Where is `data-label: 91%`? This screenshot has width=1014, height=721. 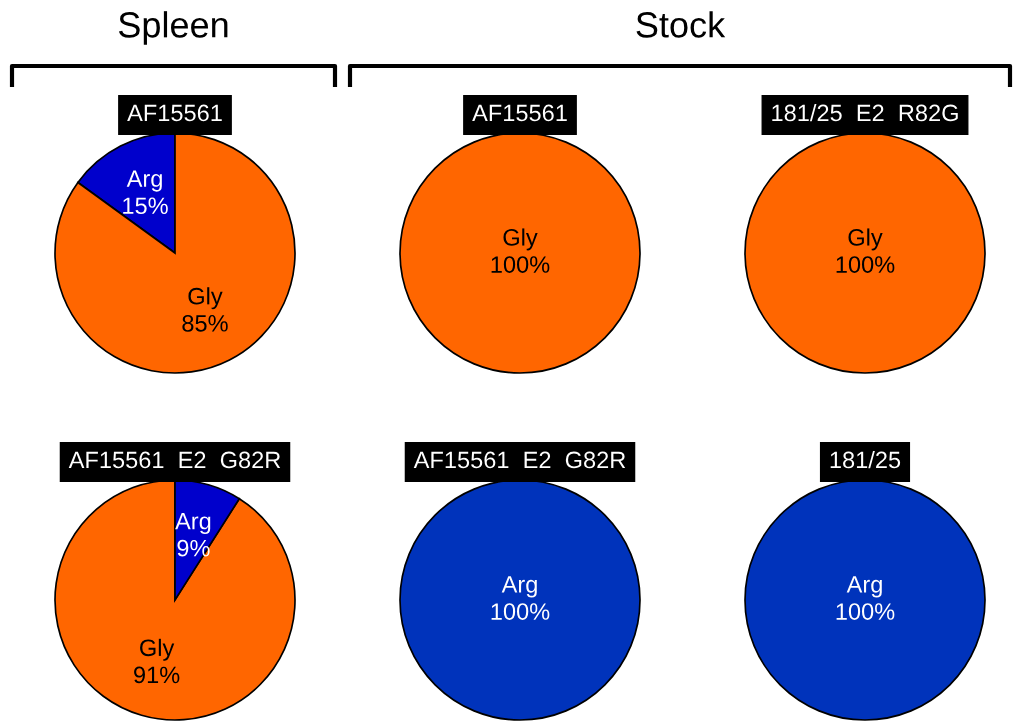
data-label: 91% is located at coordinates (157, 675).